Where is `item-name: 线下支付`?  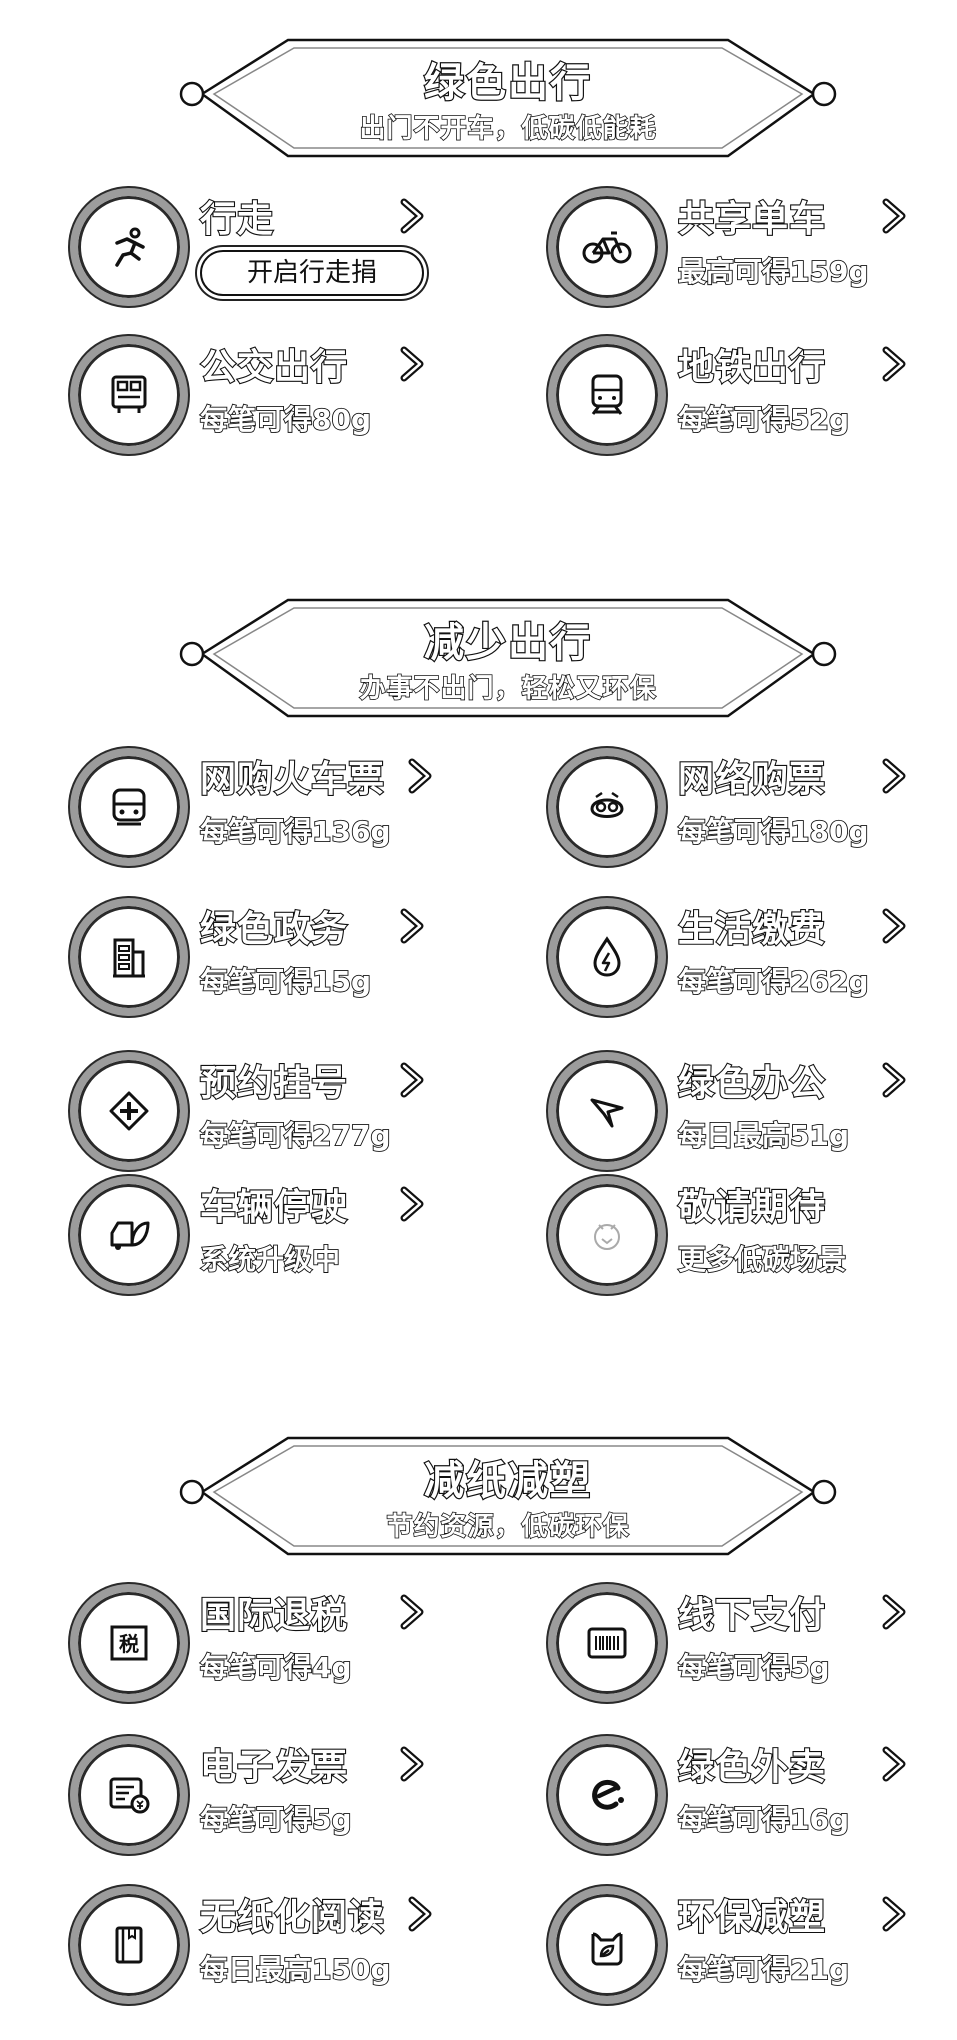
item-name: 线下支付 is located at coordinates (752, 1615).